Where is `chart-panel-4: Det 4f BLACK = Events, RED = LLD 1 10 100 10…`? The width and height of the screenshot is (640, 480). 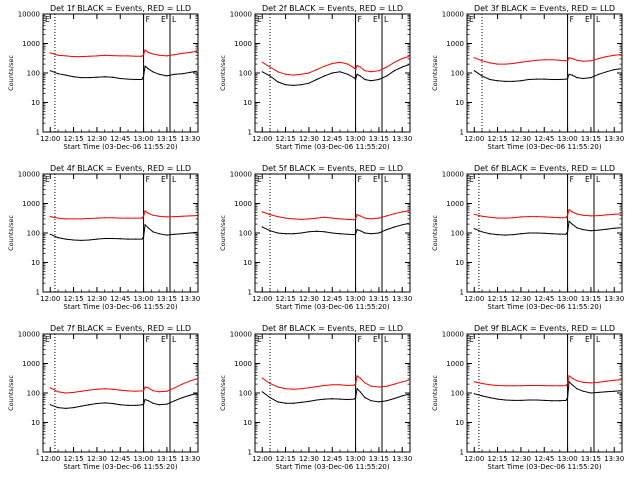
chart-panel-4: Det 4f BLACK = Events, RED = LLD 1 10 100 10… is located at coordinates (103, 237).